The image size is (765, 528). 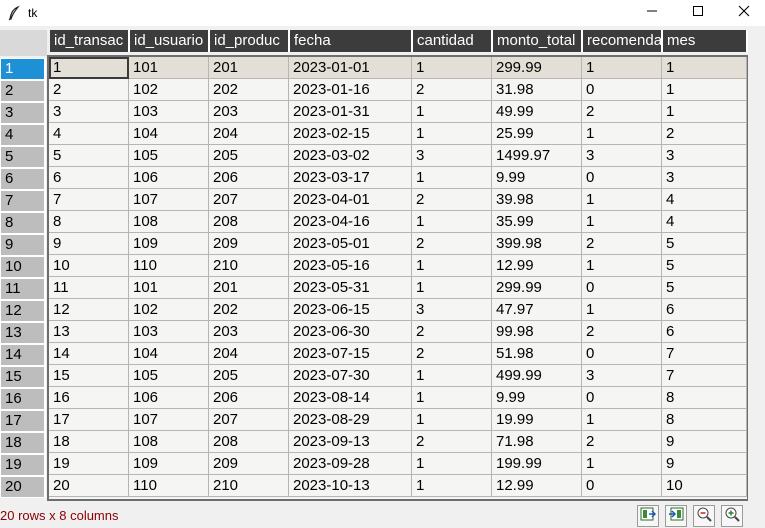 I want to click on column-header: id_transac, so click(x=90, y=41).